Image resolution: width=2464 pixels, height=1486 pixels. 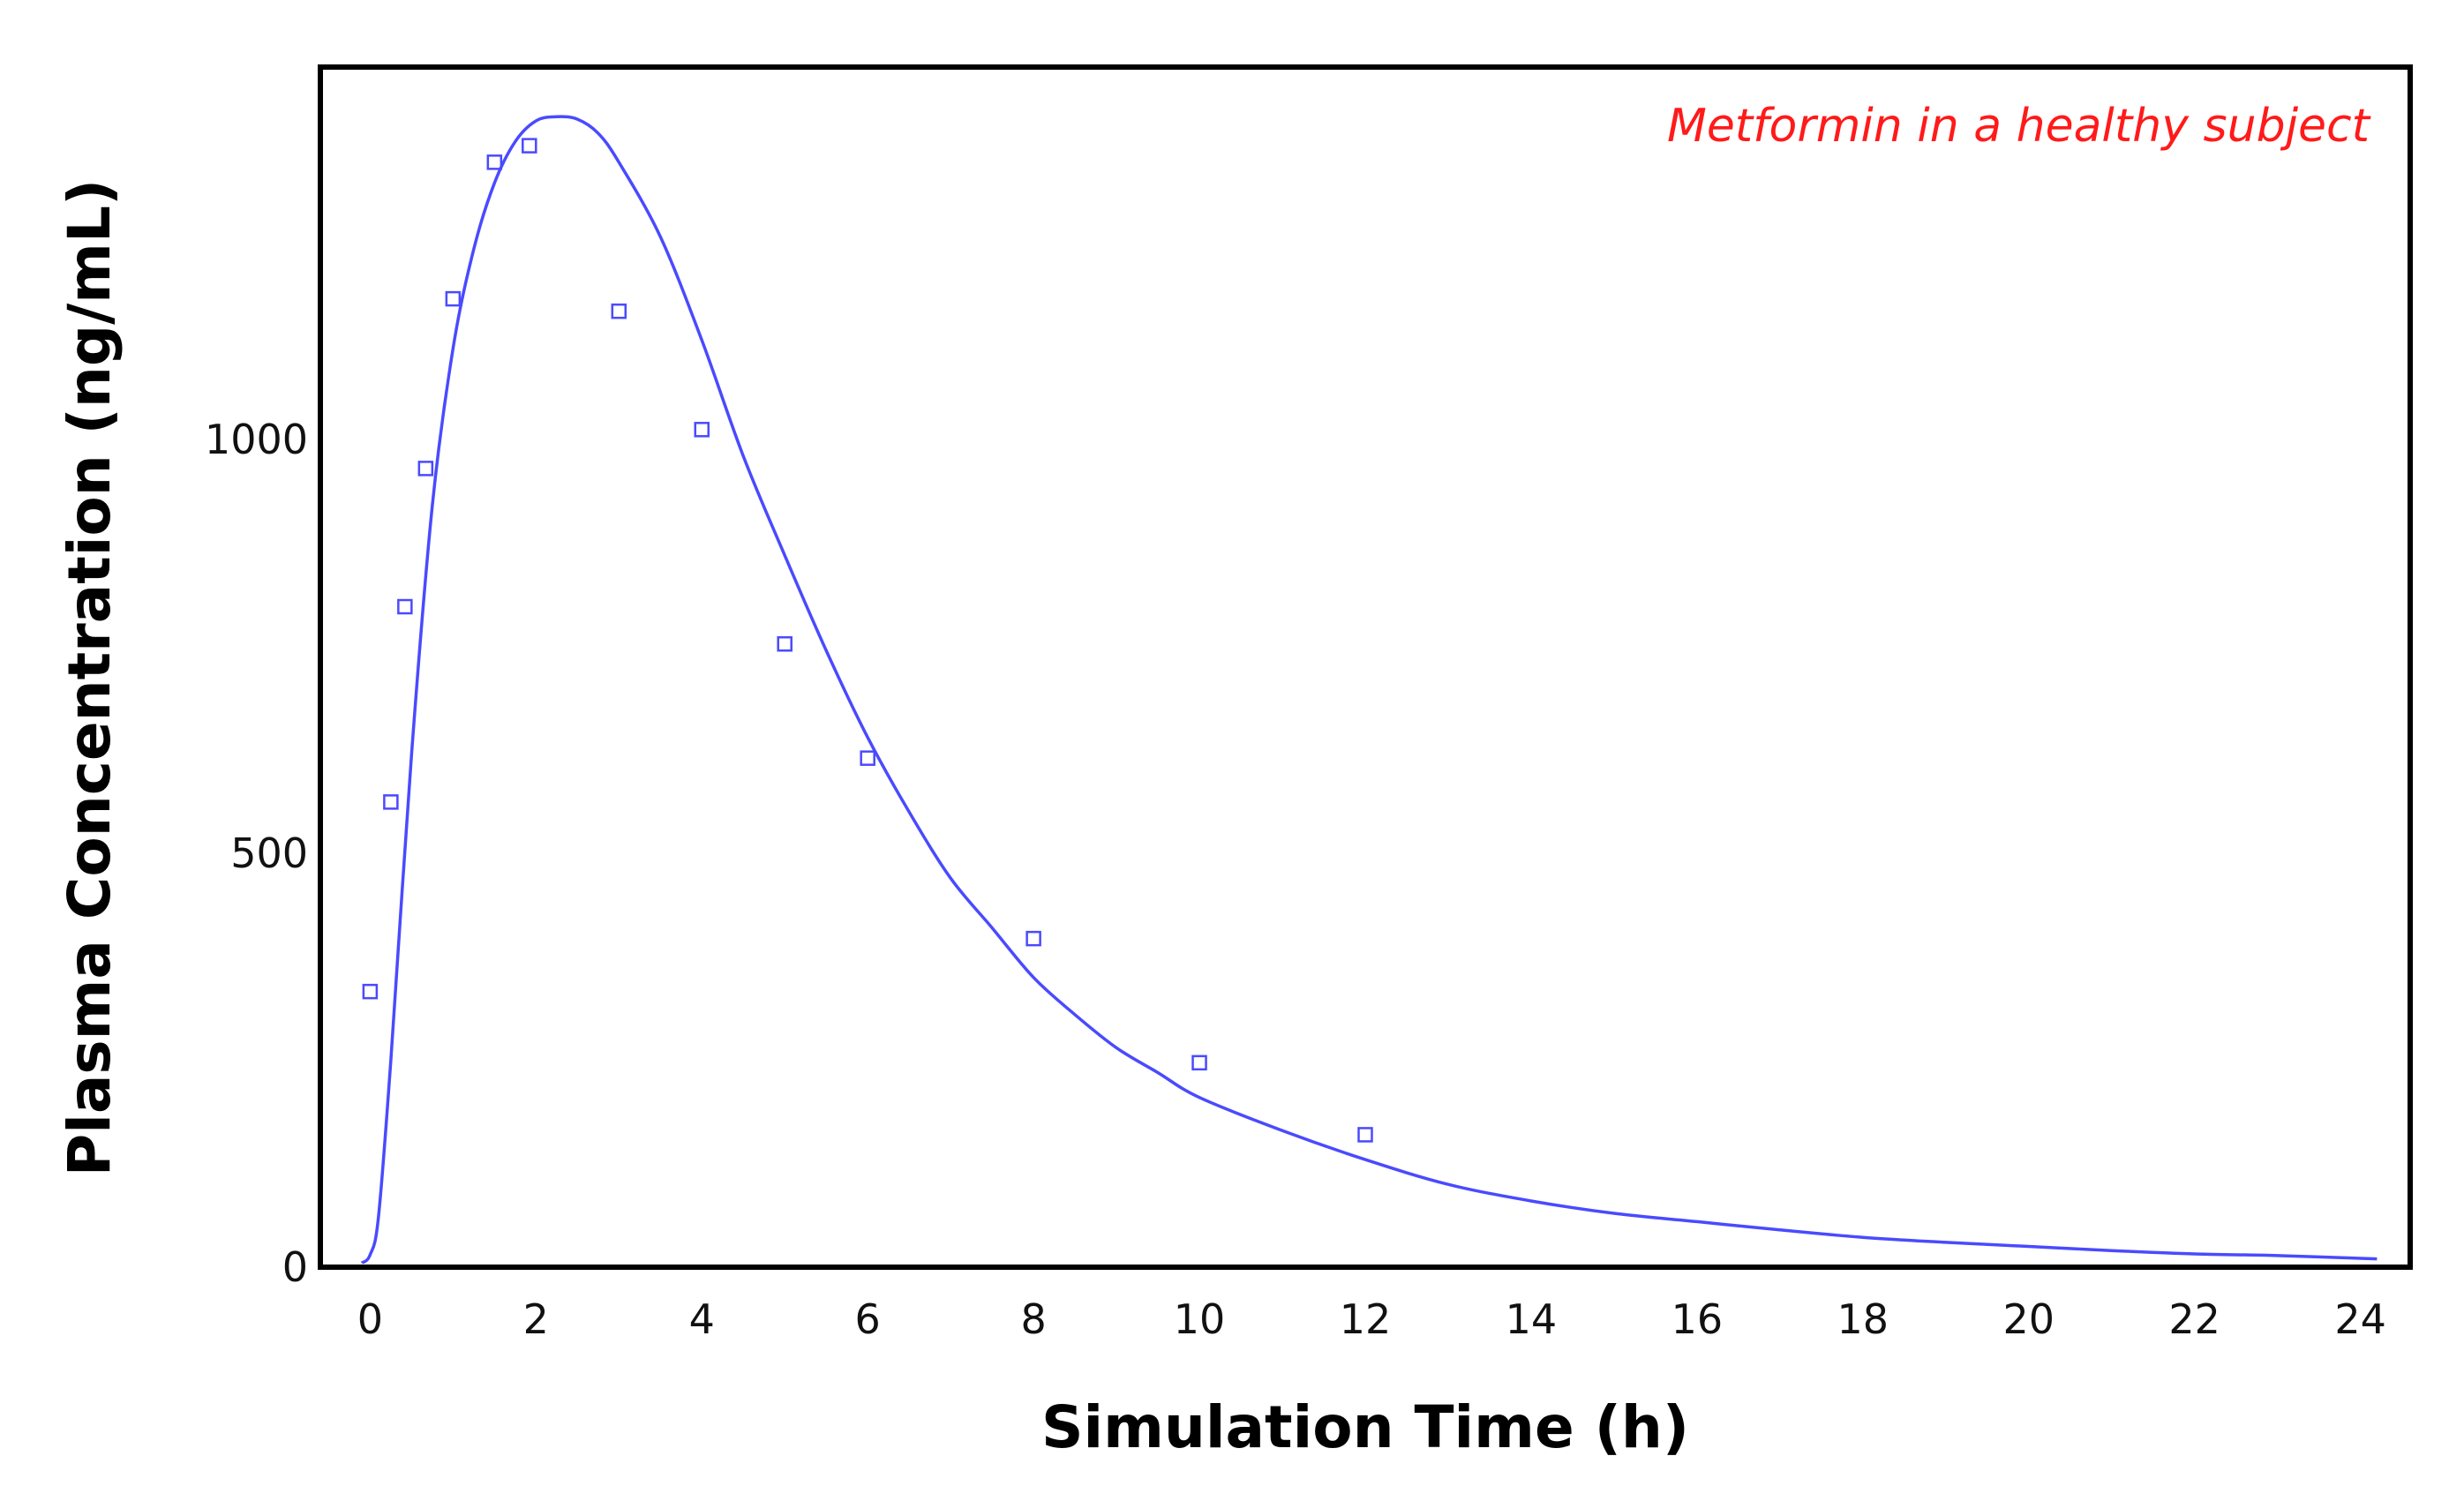 I want to click on x-tick-label: 18, so click(x=1863, y=1319).